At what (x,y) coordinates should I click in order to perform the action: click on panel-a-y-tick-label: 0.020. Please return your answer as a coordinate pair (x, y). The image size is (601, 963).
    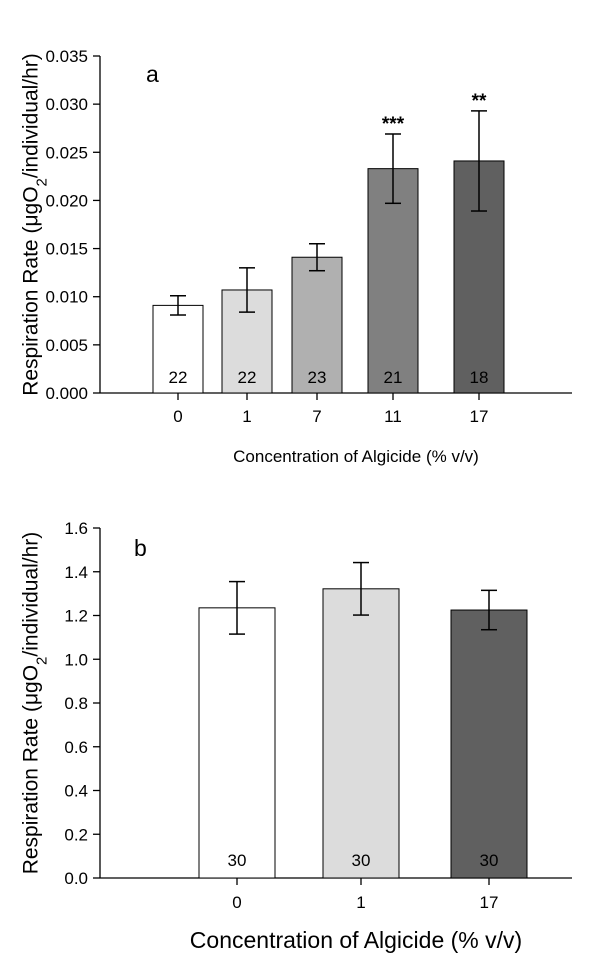
    Looking at the image, I should click on (66, 200).